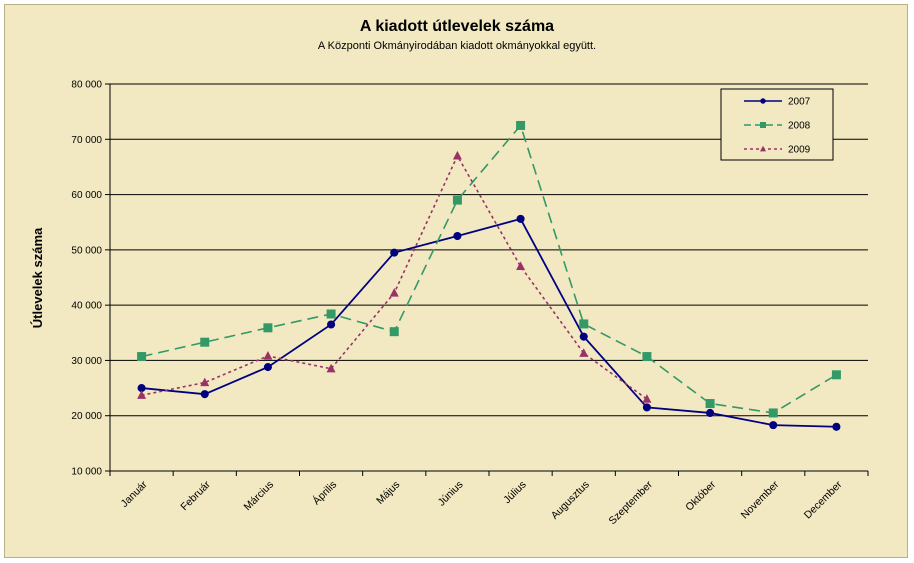  Describe the element at coordinates (135, 494) in the screenshot. I see `x-tick-label: Január` at that location.